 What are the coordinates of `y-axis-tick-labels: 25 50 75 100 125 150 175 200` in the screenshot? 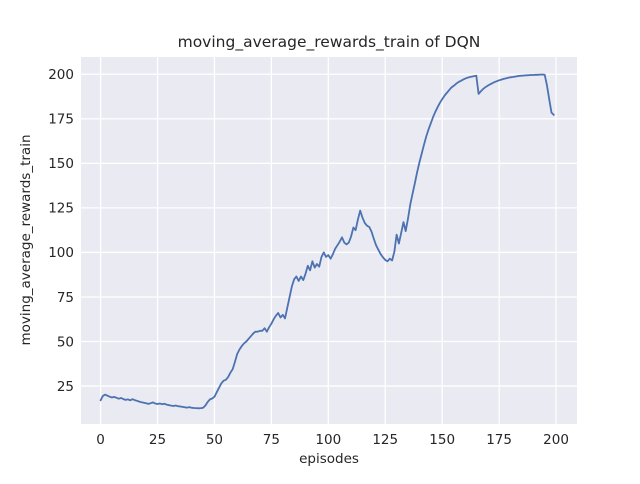 It's located at (61, 231).